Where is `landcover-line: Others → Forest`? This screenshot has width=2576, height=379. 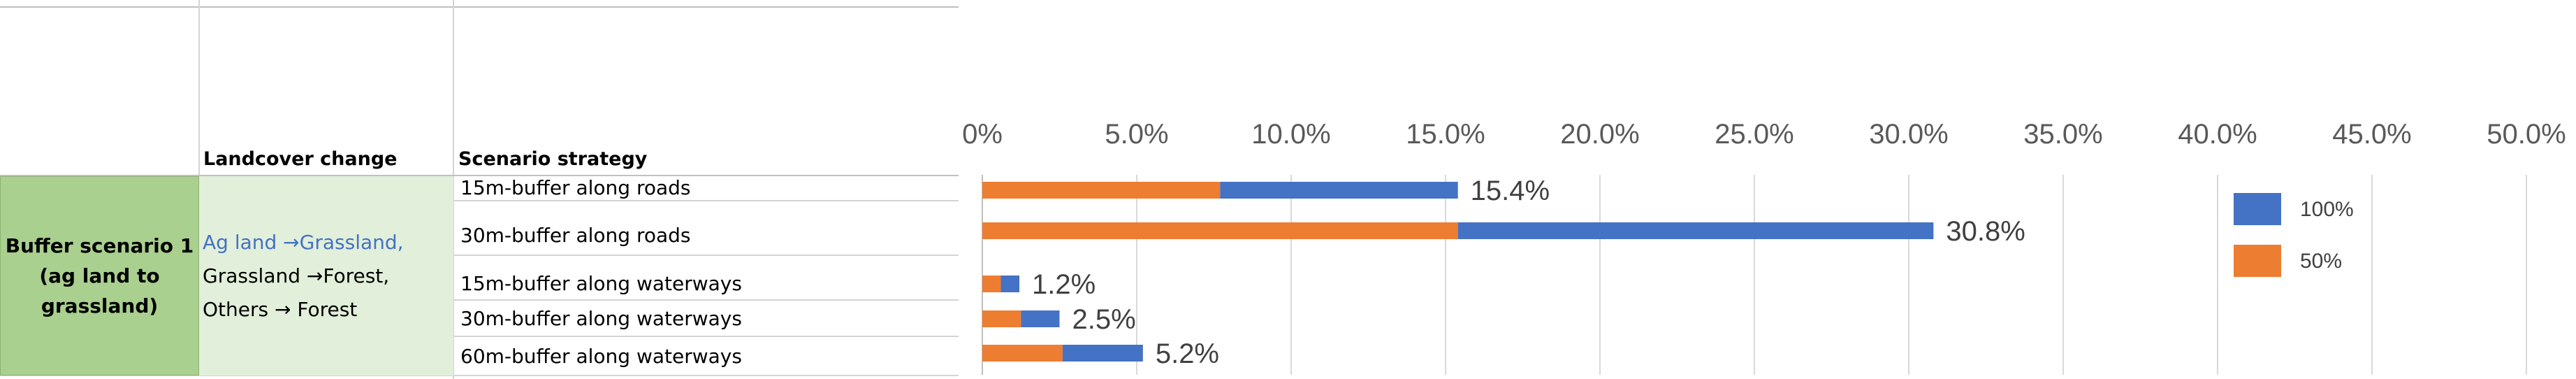 landcover-line: Others → Forest is located at coordinates (280, 309).